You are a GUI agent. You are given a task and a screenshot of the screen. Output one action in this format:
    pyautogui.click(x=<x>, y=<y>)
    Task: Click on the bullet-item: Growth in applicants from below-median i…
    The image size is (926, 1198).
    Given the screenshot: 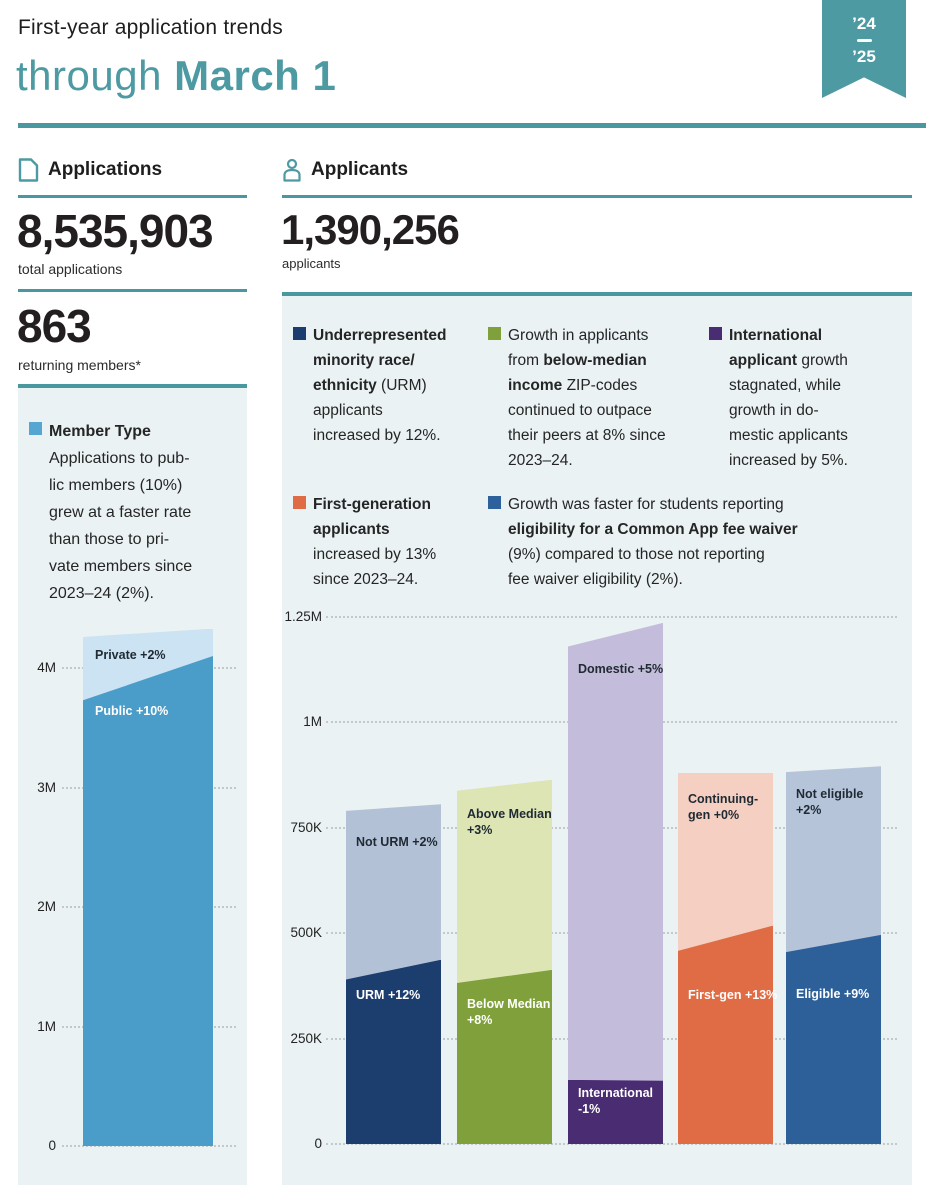 What is the action you would take?
    pyautogui.click(x=588, y=398)
    